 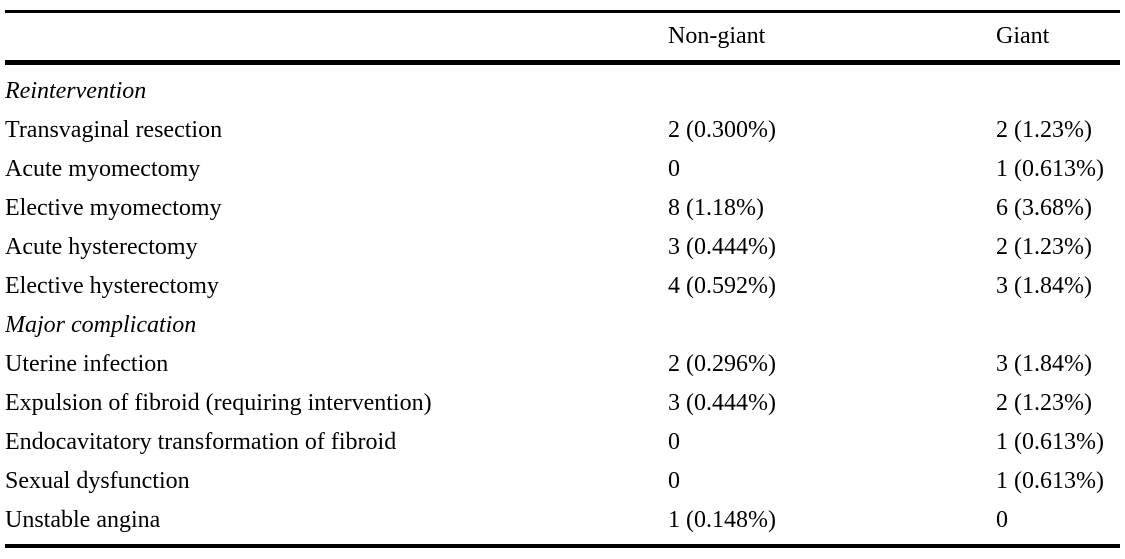 What do you see at coordinates (565, 91) in the screenshot?
I see `table-row-reintervention-section: Reintervention` at bounding box center [565, 91].